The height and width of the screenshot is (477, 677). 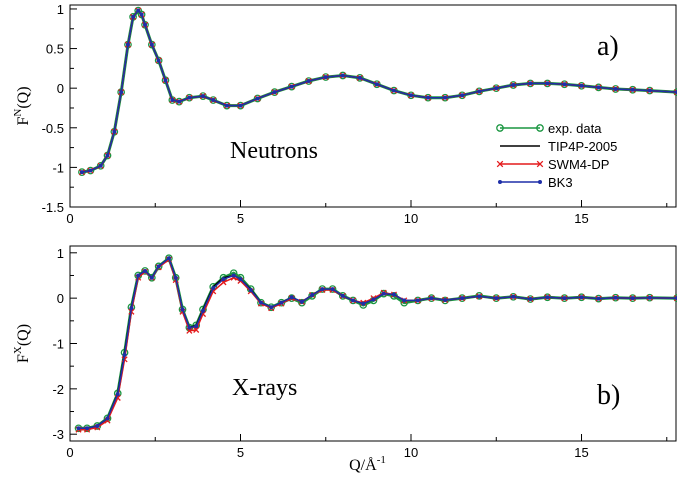 What do you see at coordinates (575, 128) in the screenshot?
I see `legend-label: exp. data` at bounding box center [575, 128].